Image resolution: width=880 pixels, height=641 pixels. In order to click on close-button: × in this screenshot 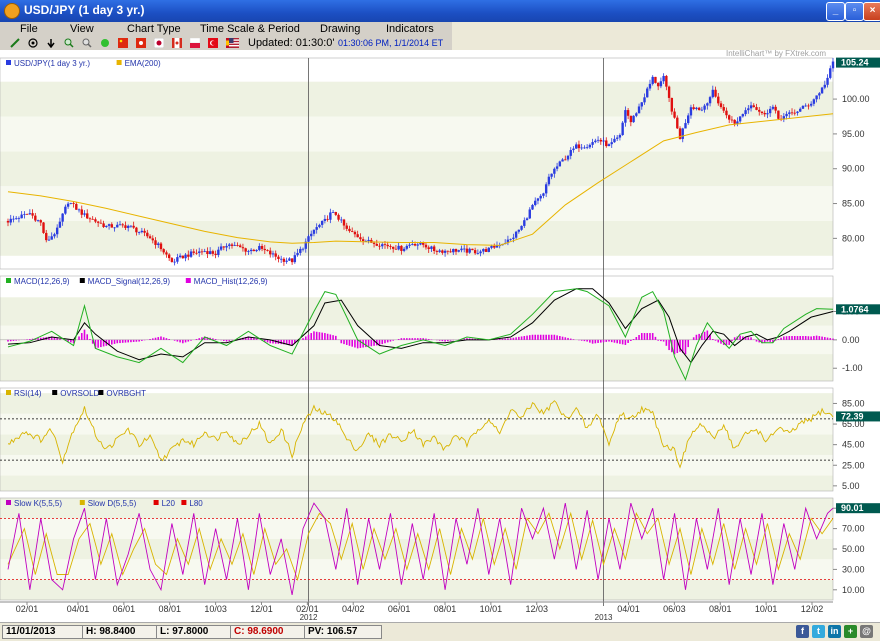, I will do `click(871, 11)`.